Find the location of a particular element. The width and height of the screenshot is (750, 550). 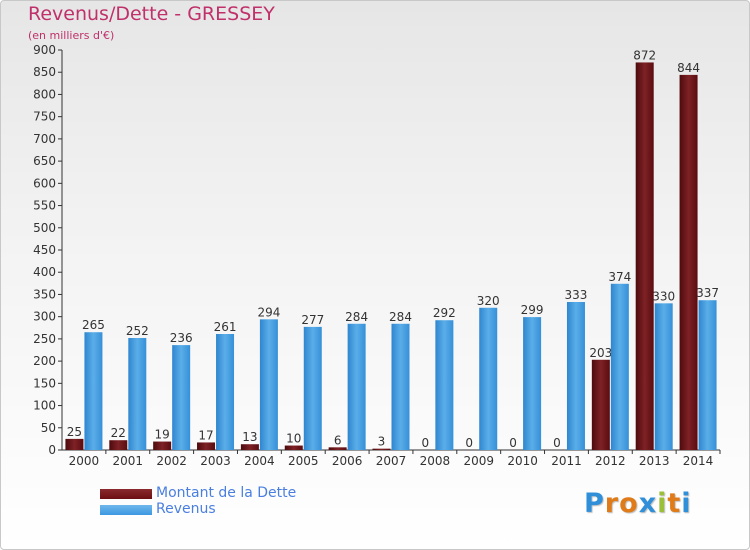

legend-label-revenus: Revenus is located at coordinates (186, 509).